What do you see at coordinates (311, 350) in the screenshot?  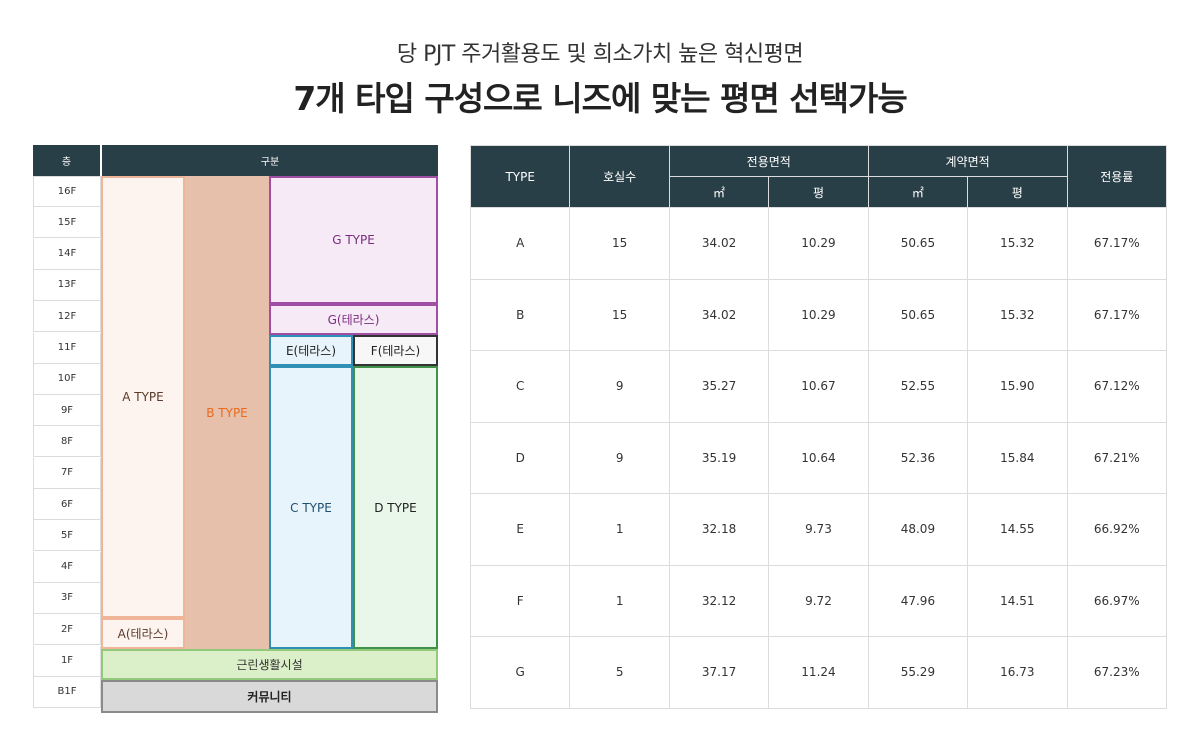 I see `block-e-terrace: E(테라스)` at bounding box center [311, 350].